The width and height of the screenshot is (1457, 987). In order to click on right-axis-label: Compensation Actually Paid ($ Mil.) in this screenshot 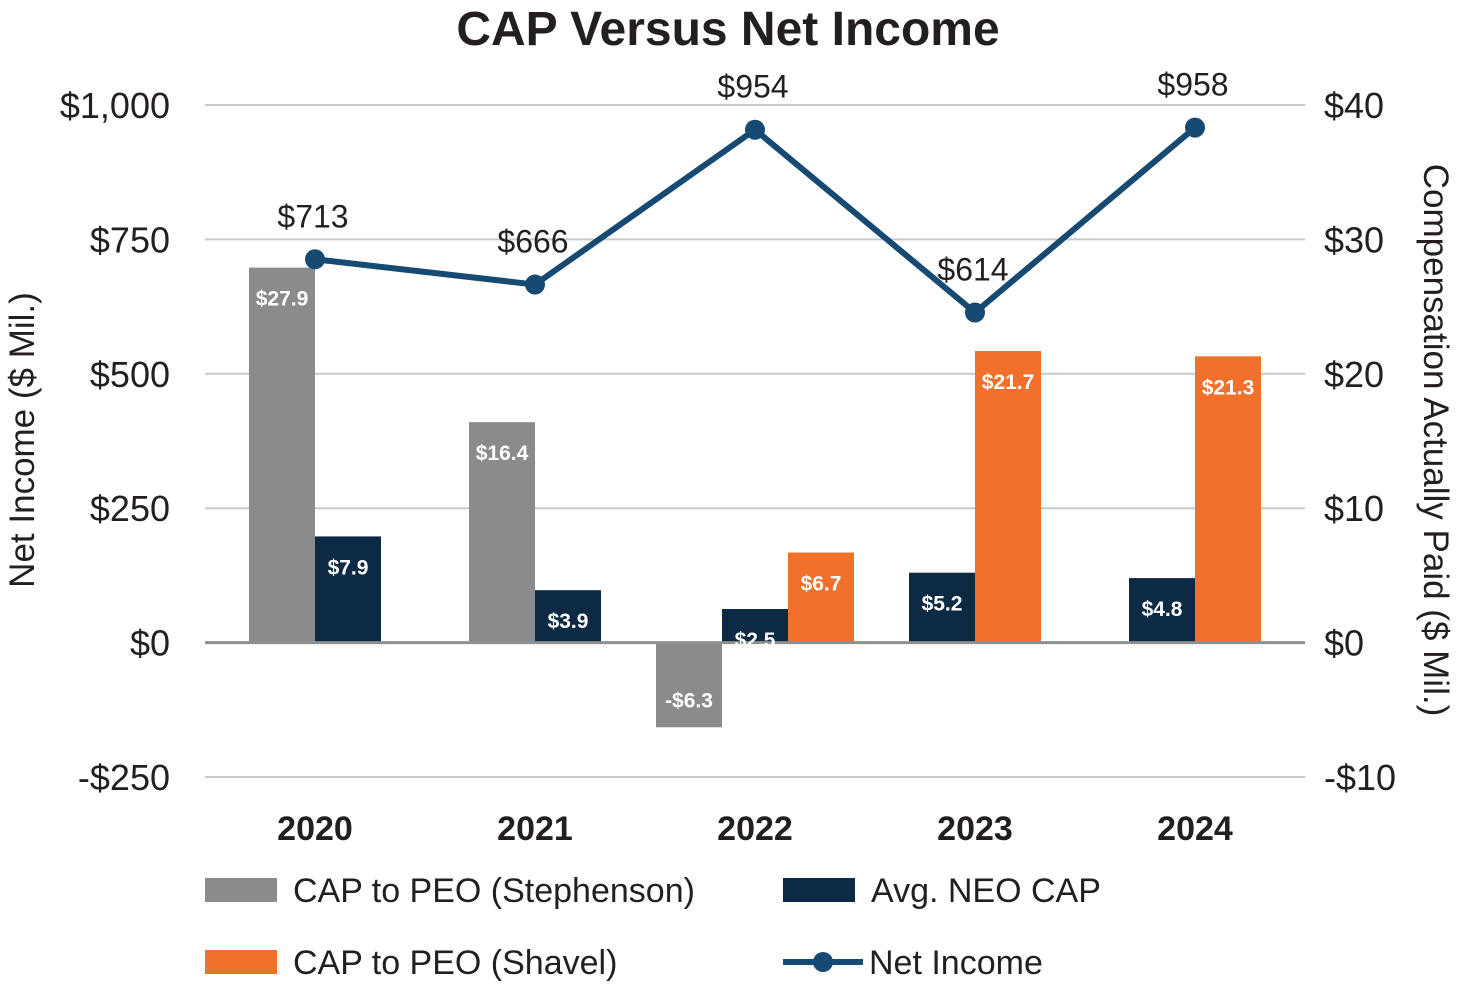, I will do `click(1435, 440)`.